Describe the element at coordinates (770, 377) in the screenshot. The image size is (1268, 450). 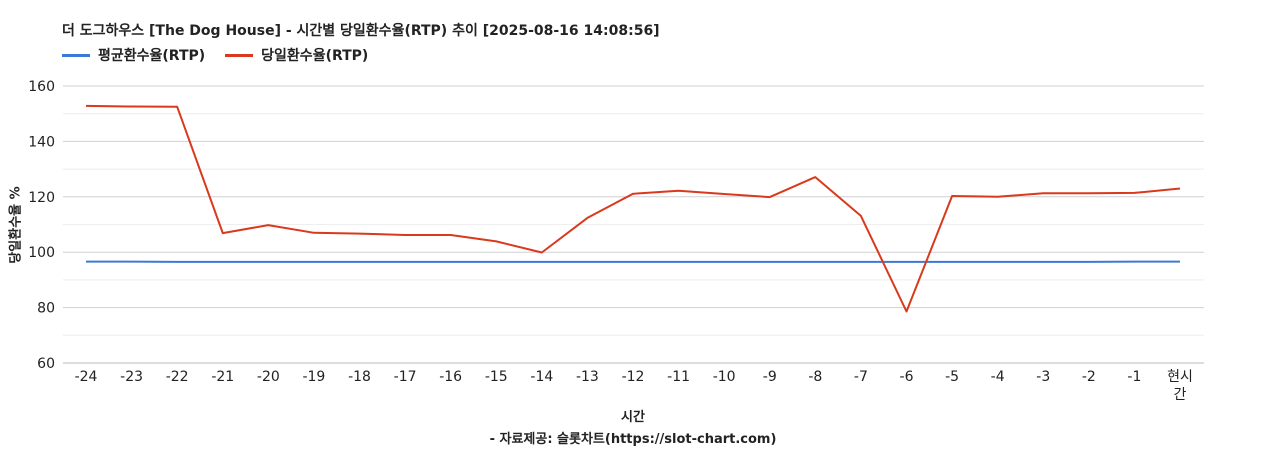
I see `x-tick-label: -9` at that location.